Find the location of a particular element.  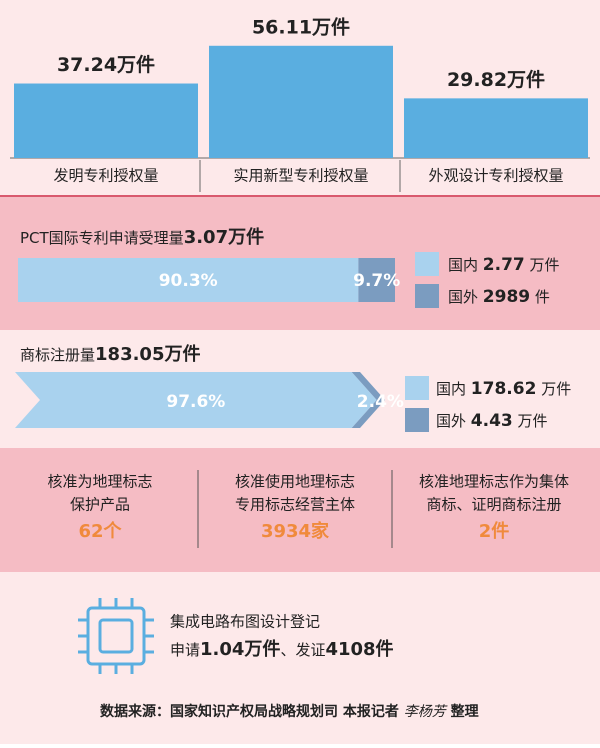

legend: 国外 2989 件 is located at coordinates (499, 297).